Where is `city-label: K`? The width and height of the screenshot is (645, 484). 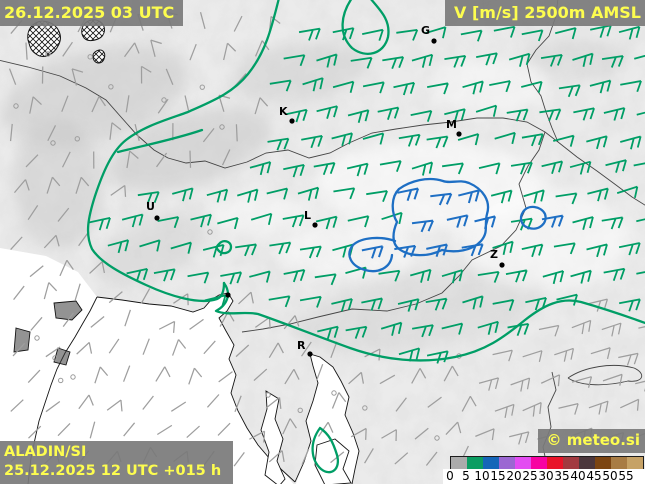 city-label: K is located at coordinates (283, 111).